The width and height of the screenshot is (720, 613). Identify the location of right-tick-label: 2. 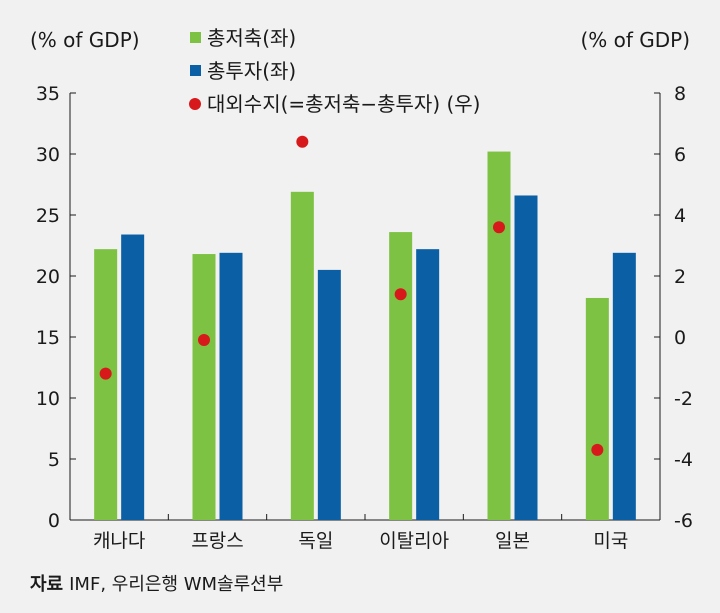
(680, 277).